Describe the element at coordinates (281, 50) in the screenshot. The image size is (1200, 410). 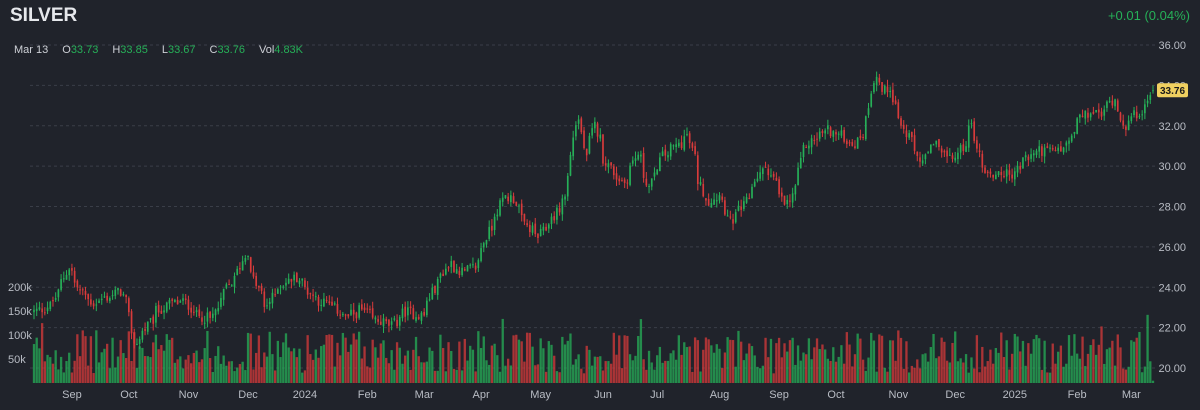
I see `ohlc-volume: Vol4.83K` at that location.